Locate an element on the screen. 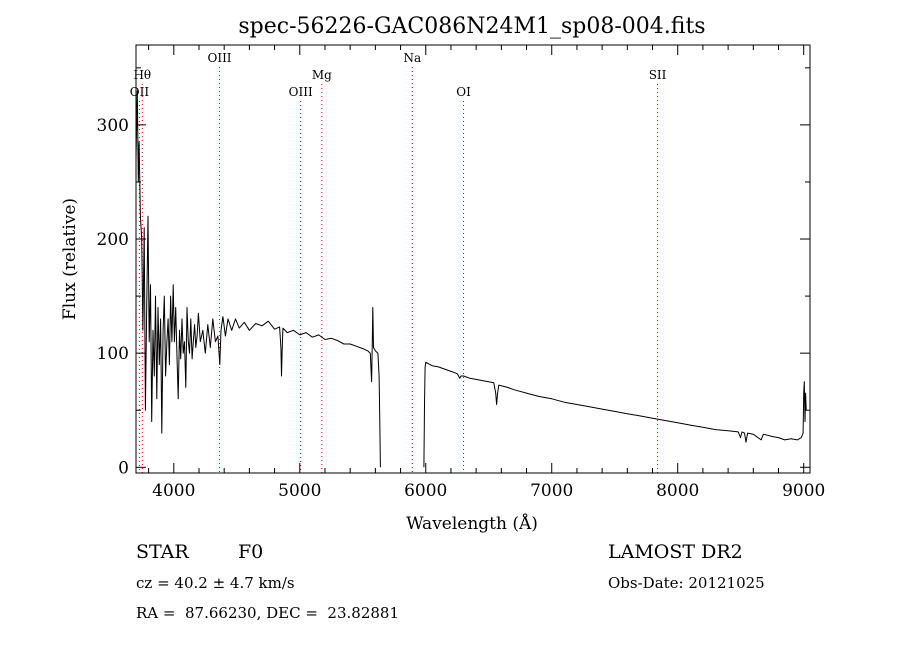 The height and width of the screenshot is (650, 900). y-tick-label: 300 is located at coordinates (113, 126).